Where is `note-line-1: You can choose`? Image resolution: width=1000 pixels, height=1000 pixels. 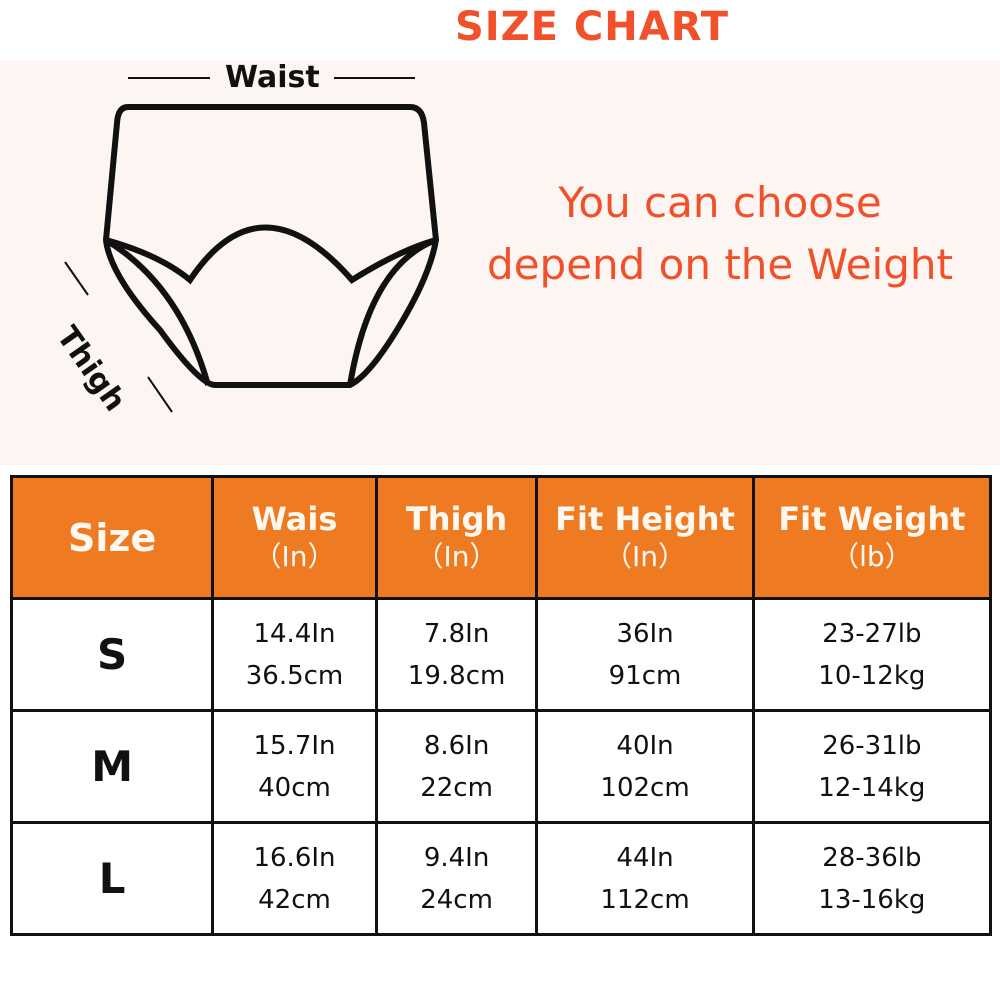
note-line-1: You can choose is located at coordinates (720, 202).